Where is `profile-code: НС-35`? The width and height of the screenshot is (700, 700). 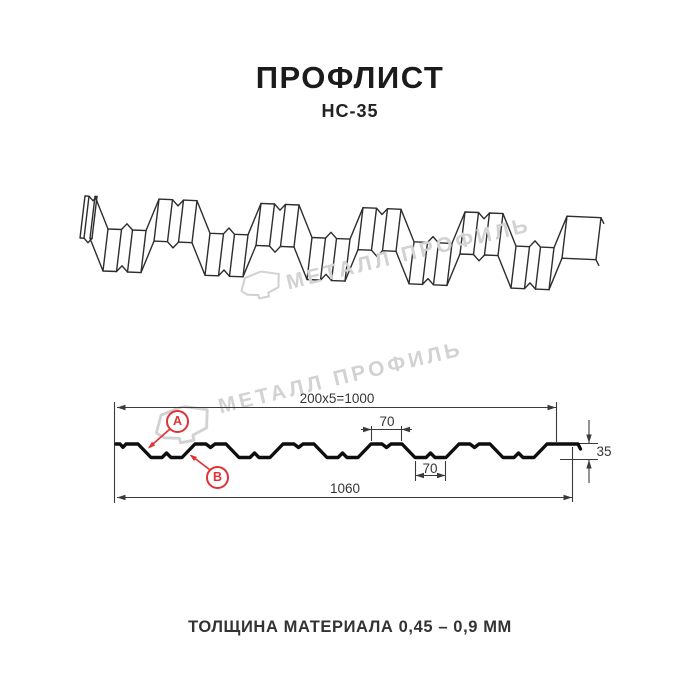 profile-code: НС-35 is located at coordinates (350, 111).